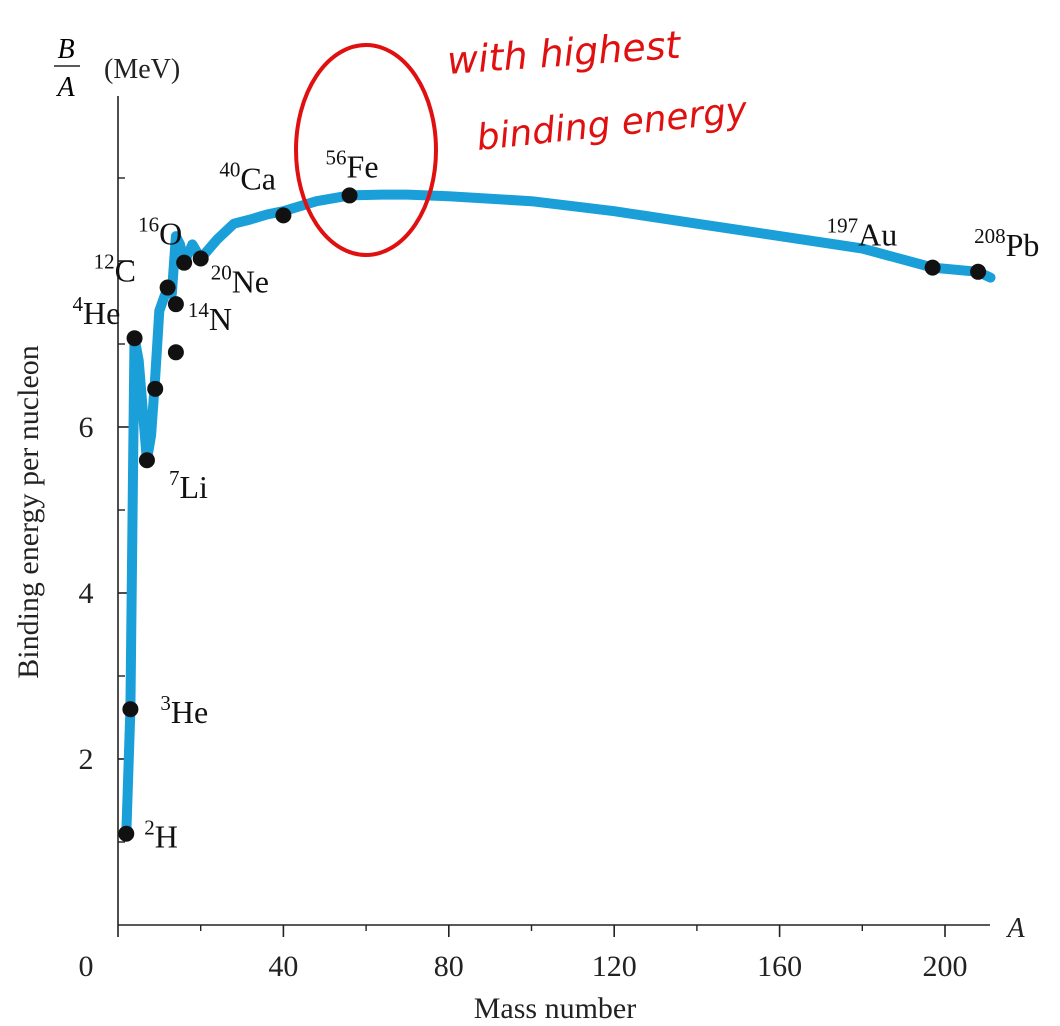 This screenshot has width=1060, height=1026. I want to click on element-symbol: Ca, so click(258, 178).